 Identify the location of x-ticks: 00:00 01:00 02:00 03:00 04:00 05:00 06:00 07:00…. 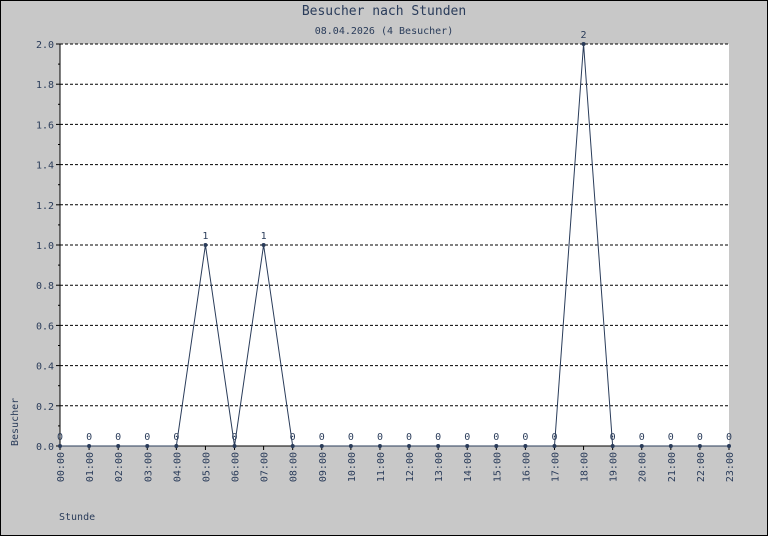
(396, 467).